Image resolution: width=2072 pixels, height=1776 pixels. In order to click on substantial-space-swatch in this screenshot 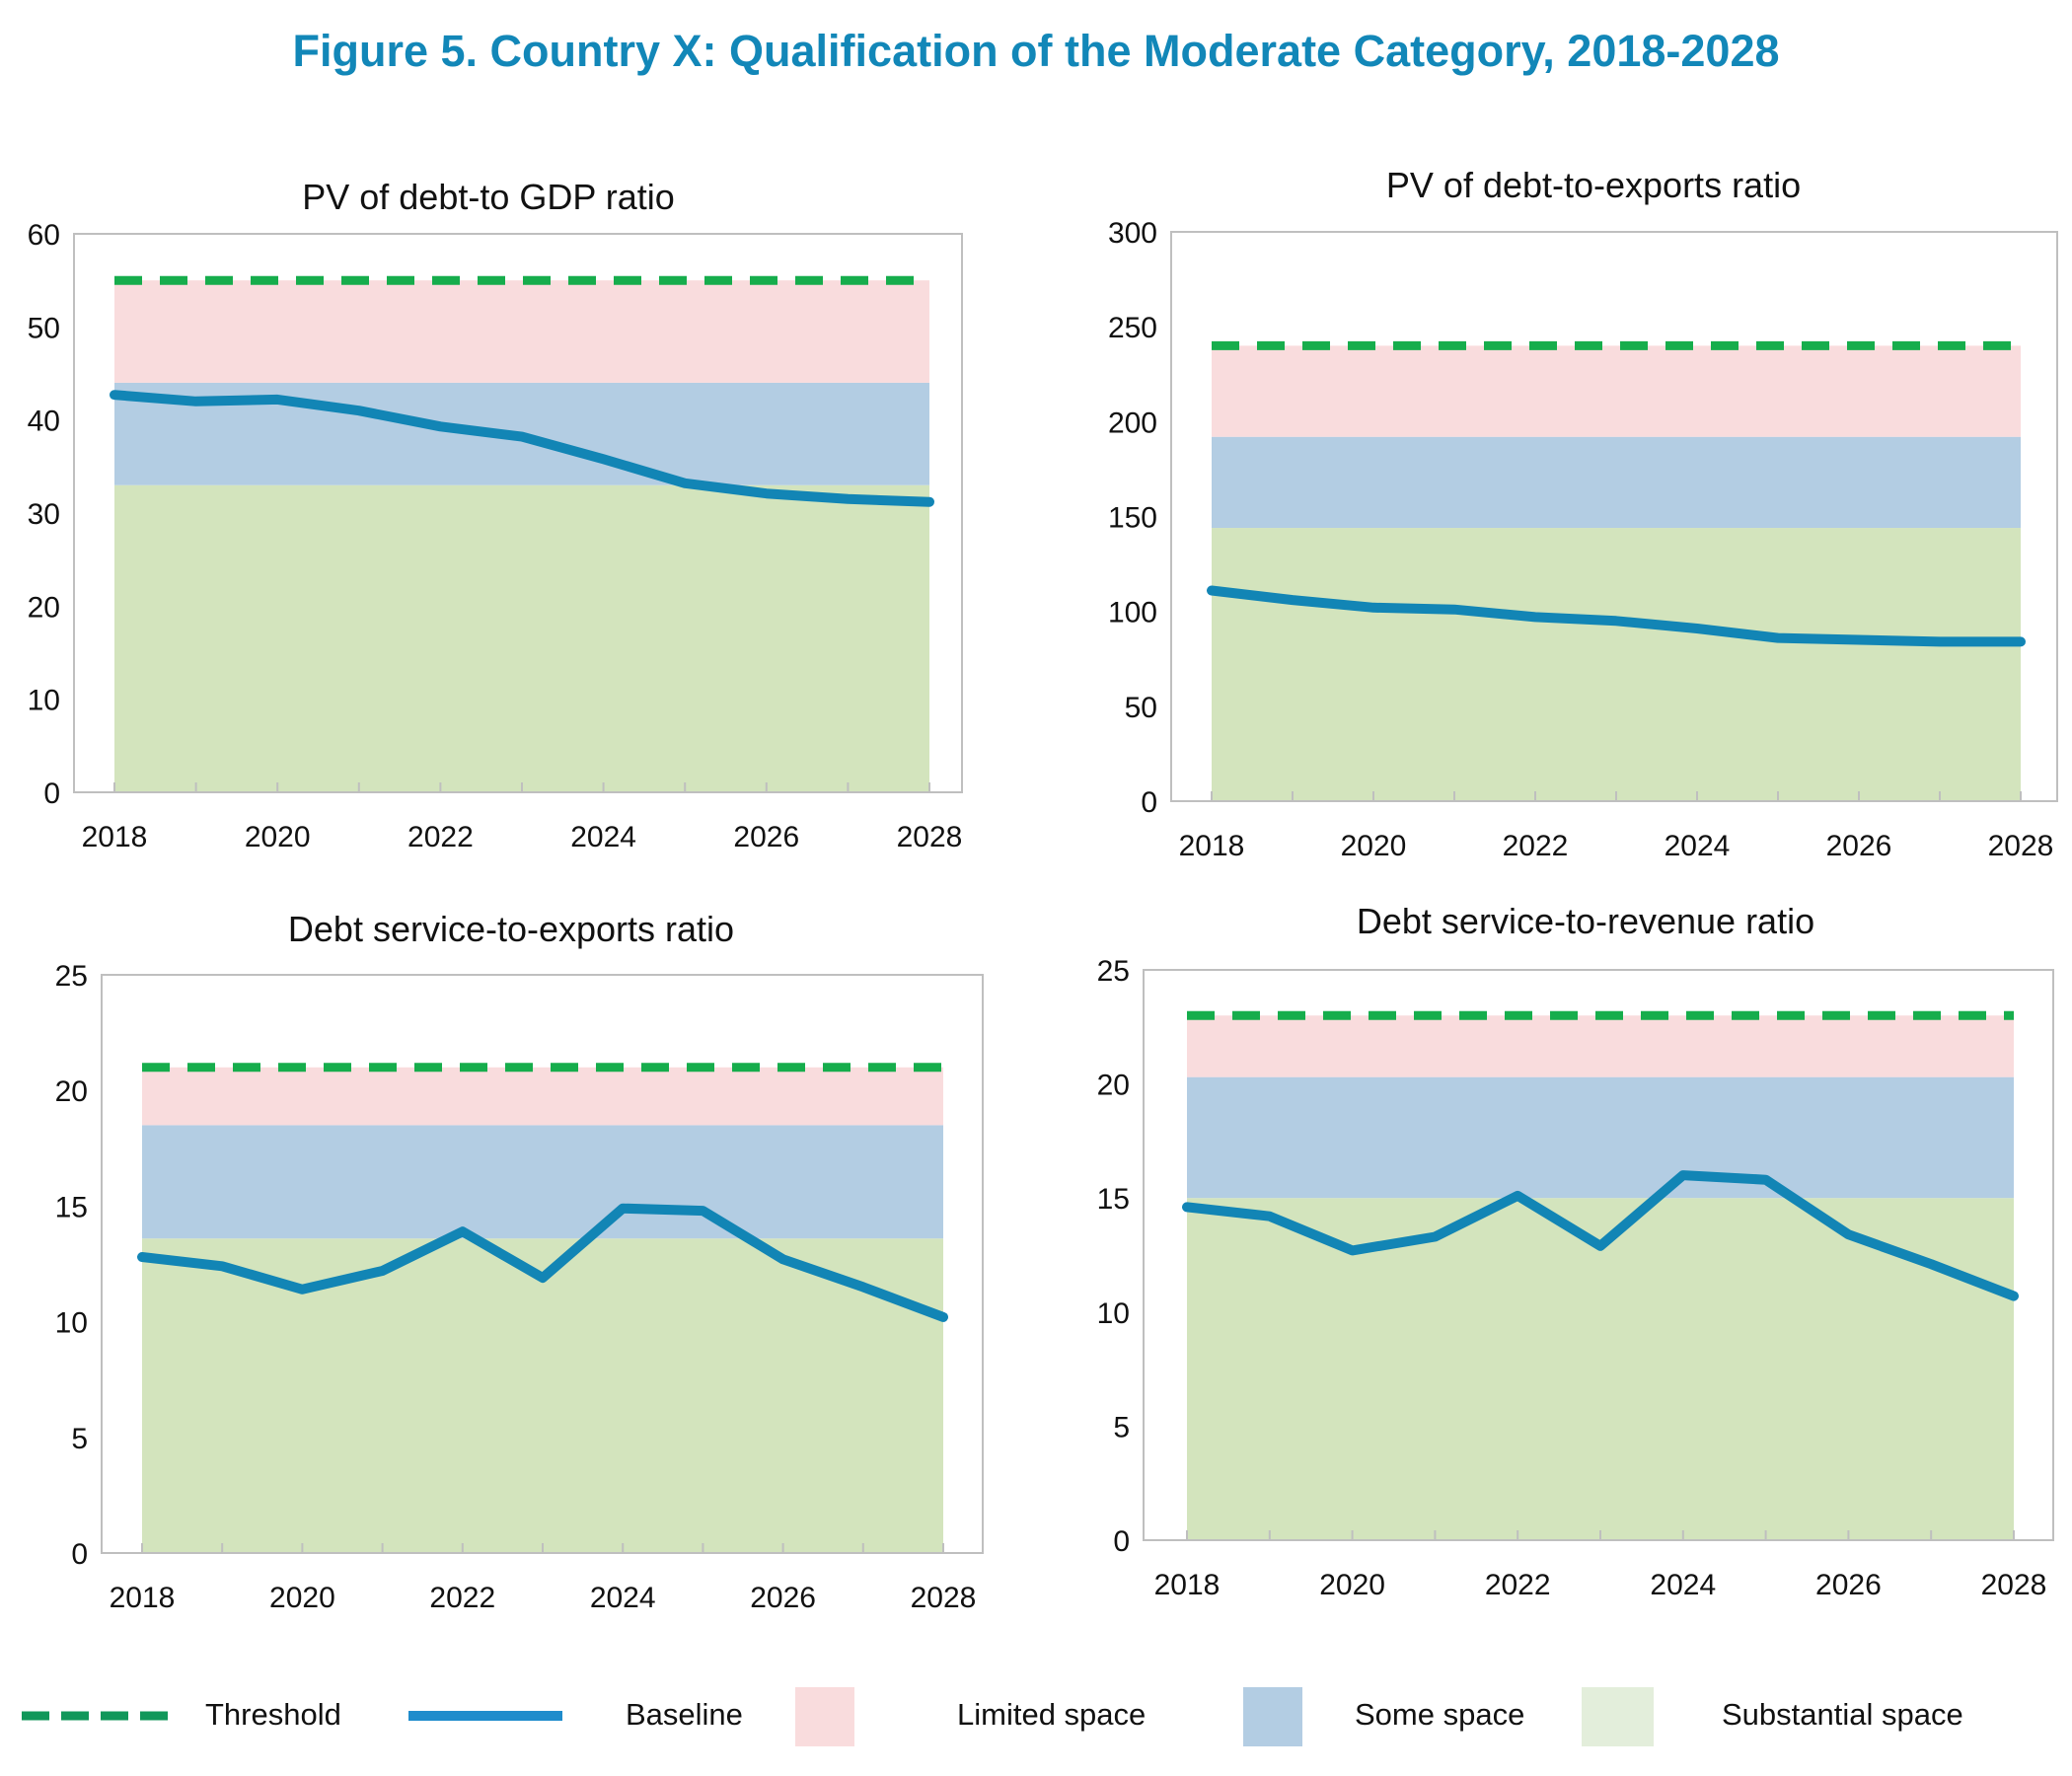, I will do `click(1618, 1717)`.